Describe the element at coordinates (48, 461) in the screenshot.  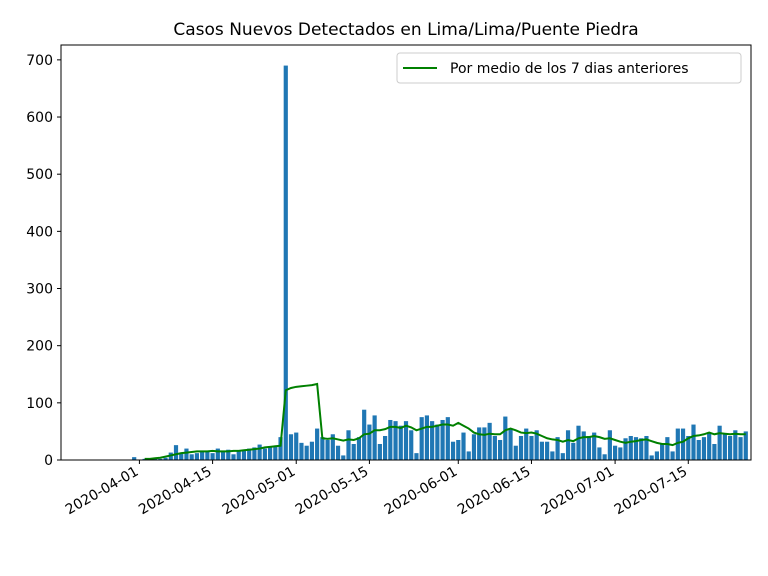
I see `y-tick-label: 0` at that location.